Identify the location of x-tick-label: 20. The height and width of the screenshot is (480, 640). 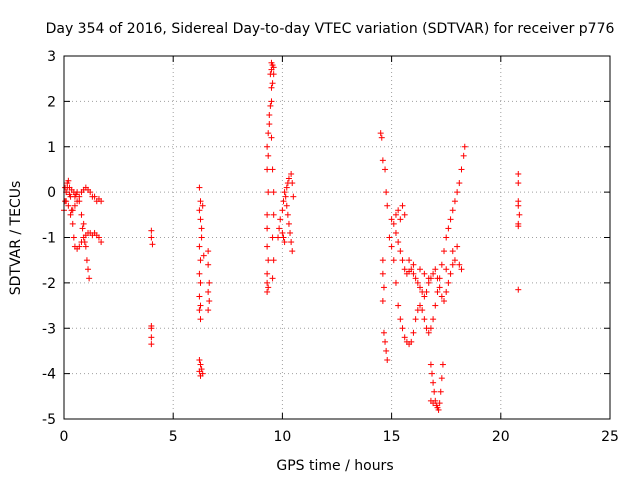
(501, 437).